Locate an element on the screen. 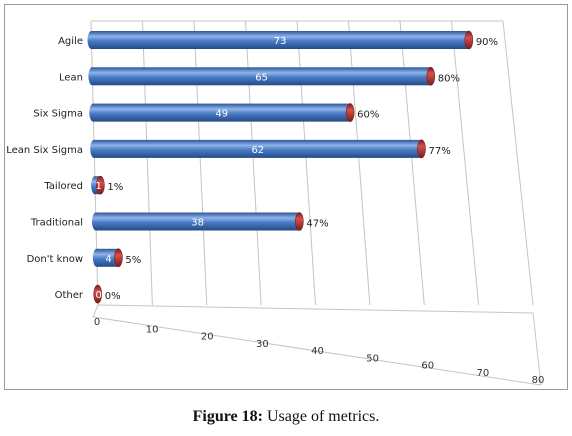  value-label: 1 is located at coordinates (99, 186).